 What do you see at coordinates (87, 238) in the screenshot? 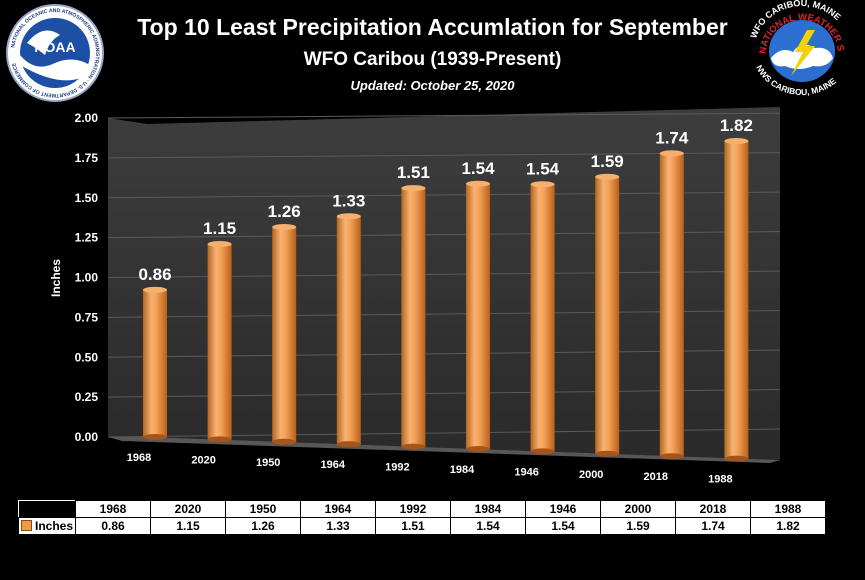
I see `y-tick-label: 1.25` at bounding box center [87, 238].